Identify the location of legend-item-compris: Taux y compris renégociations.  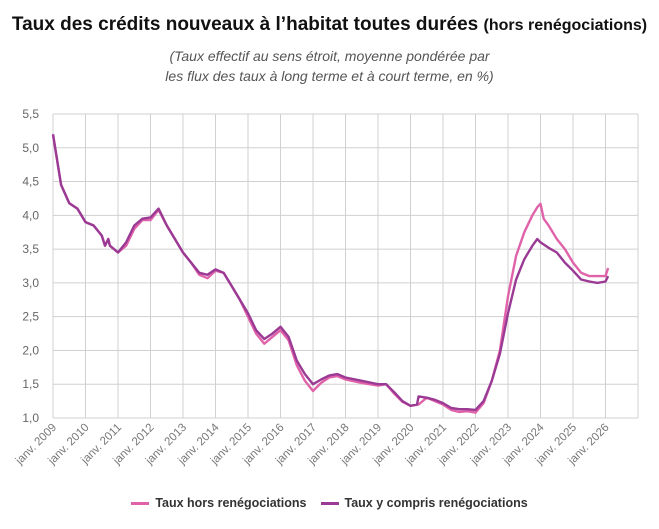
(424, 503).